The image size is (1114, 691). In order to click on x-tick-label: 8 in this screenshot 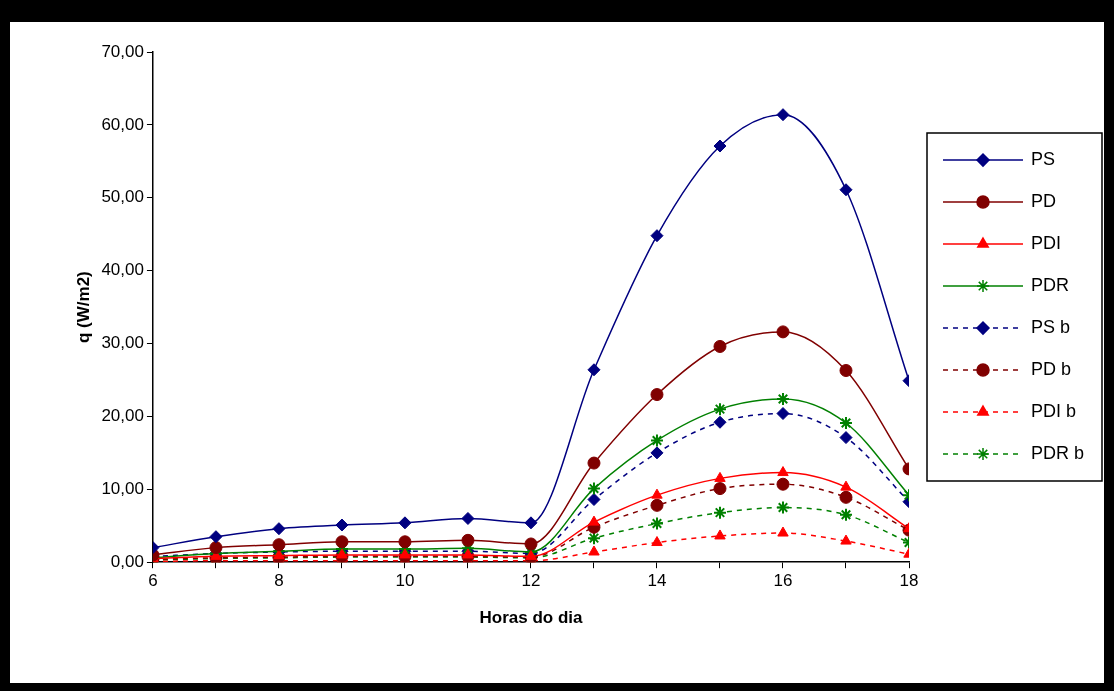, I will do `click(279, 581)`.